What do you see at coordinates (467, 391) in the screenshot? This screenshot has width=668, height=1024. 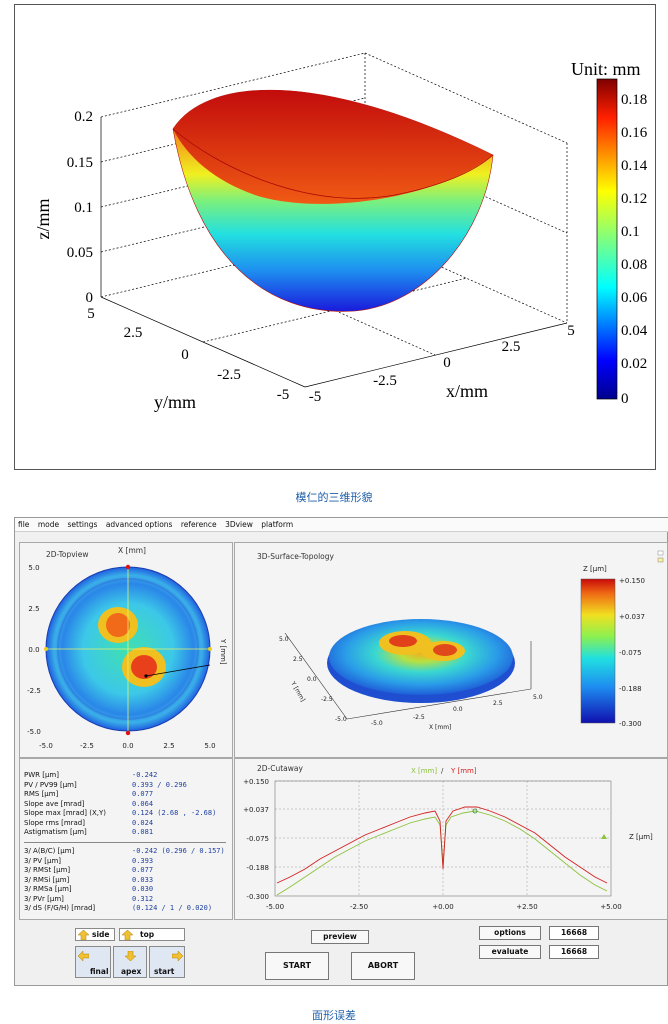 I see `x-axis-label: x/mm` at bounding box center [467, 391].